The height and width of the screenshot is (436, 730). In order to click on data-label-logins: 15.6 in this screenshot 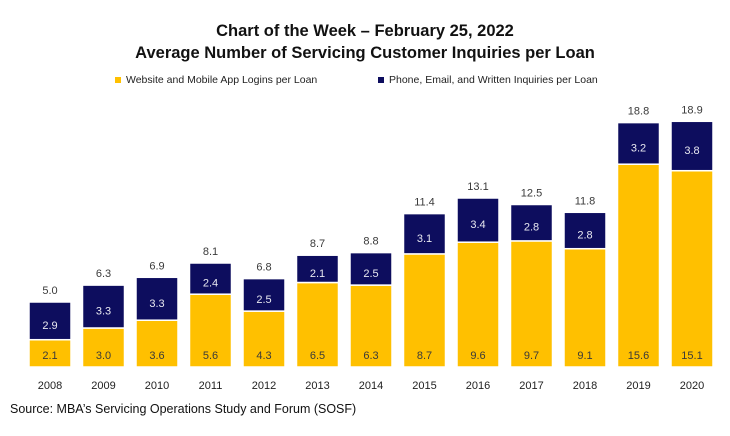, I will do `click(638, 356)`.